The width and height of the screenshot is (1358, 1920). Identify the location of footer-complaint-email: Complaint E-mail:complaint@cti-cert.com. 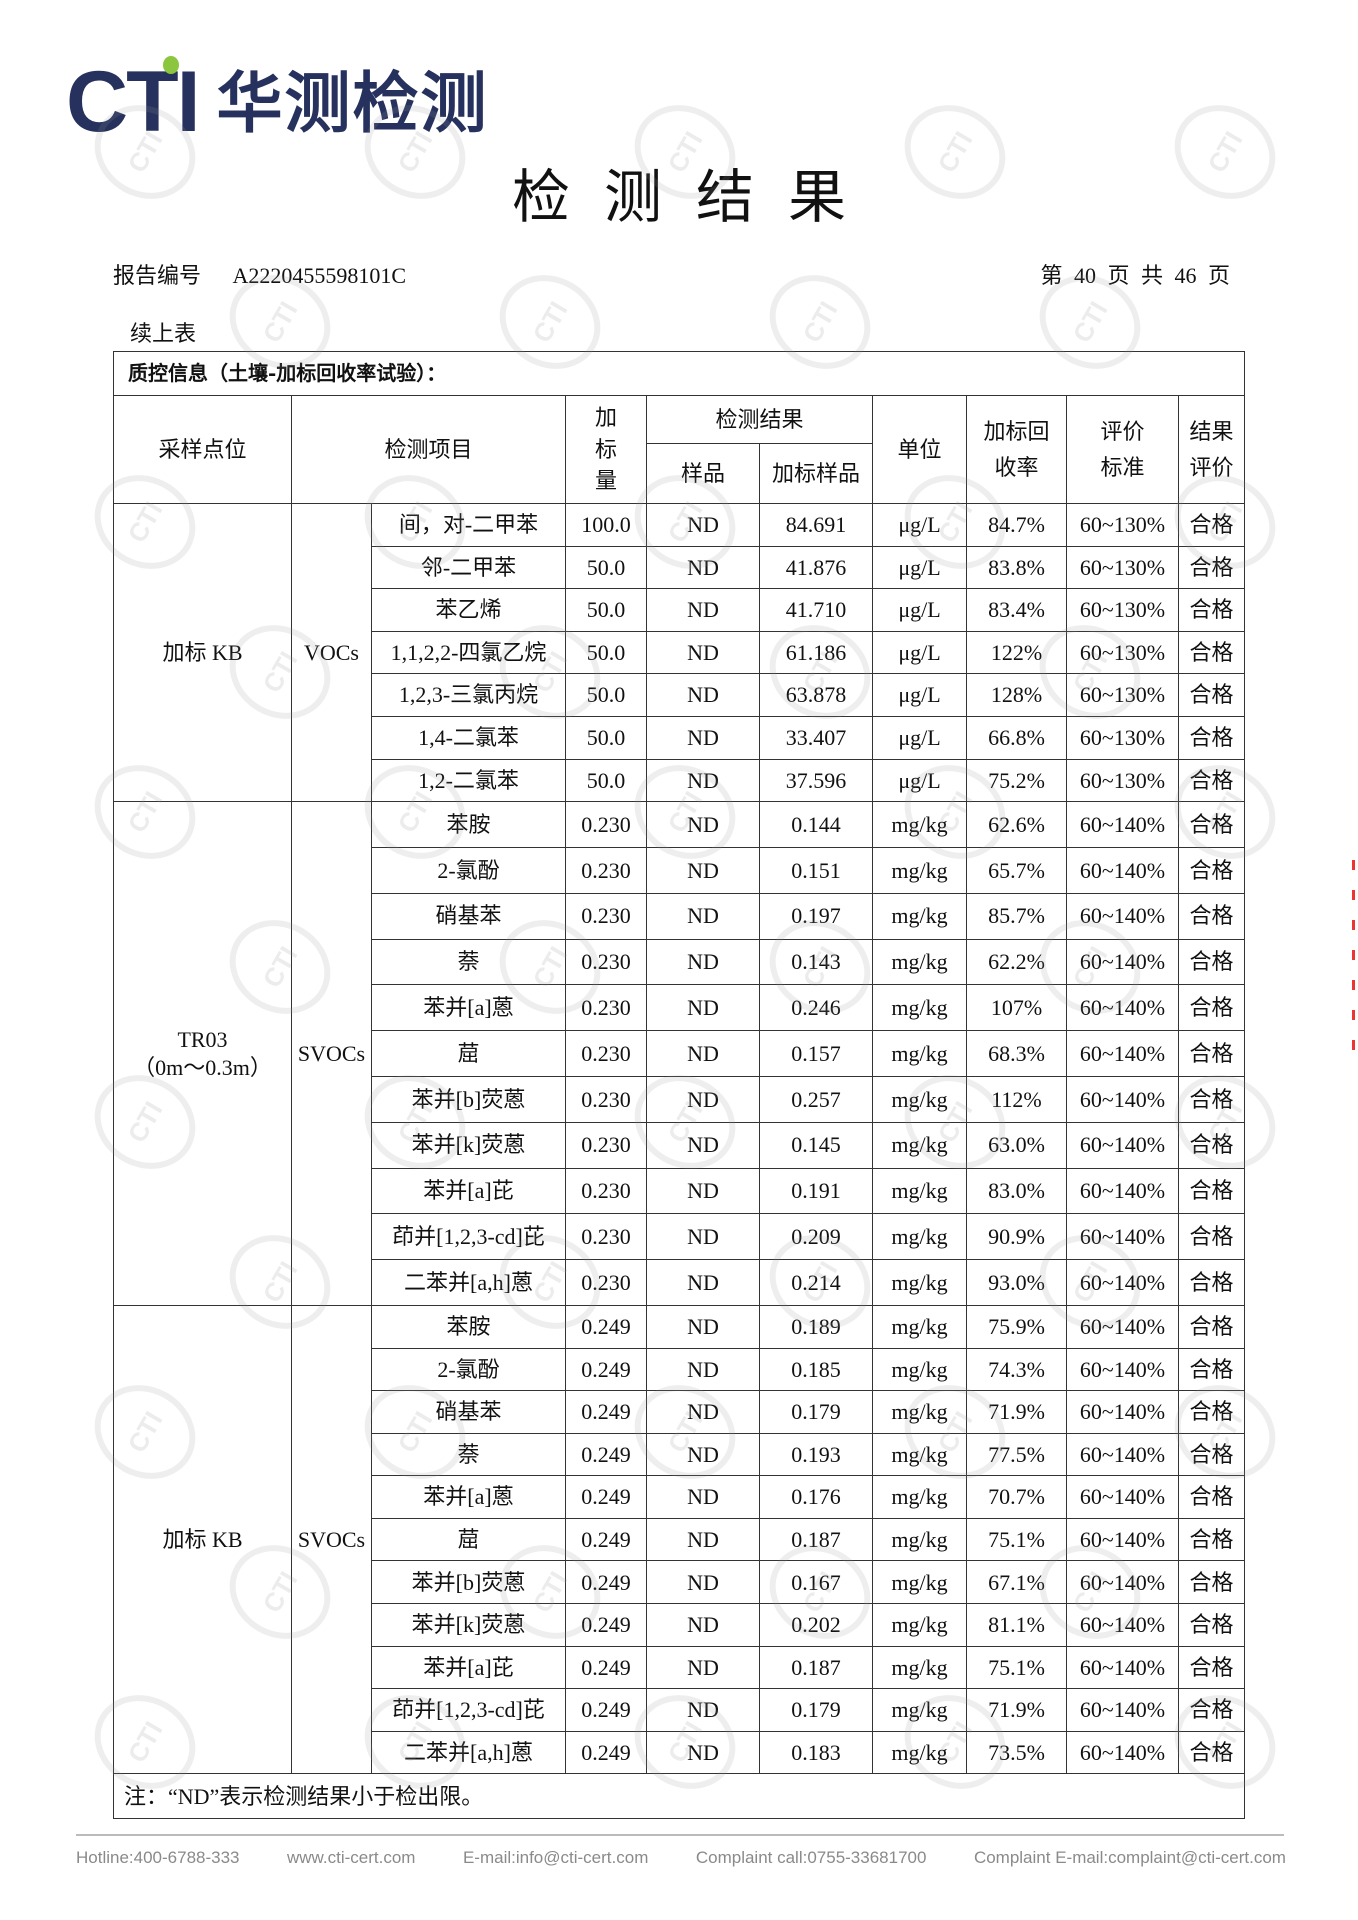
(1129, 1857).